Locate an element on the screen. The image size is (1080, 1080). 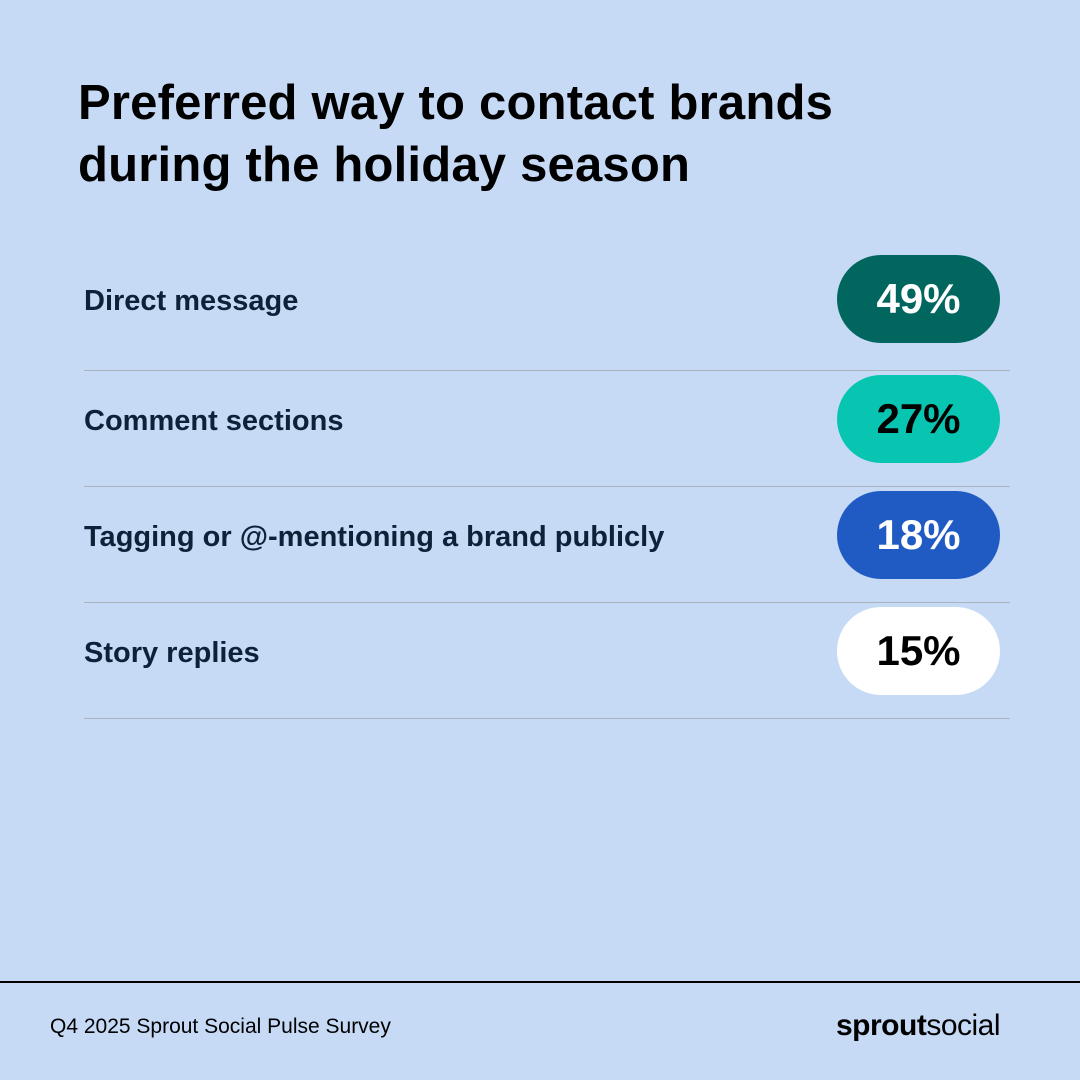
row-label: Direct message is located at coordinates (191, 301).